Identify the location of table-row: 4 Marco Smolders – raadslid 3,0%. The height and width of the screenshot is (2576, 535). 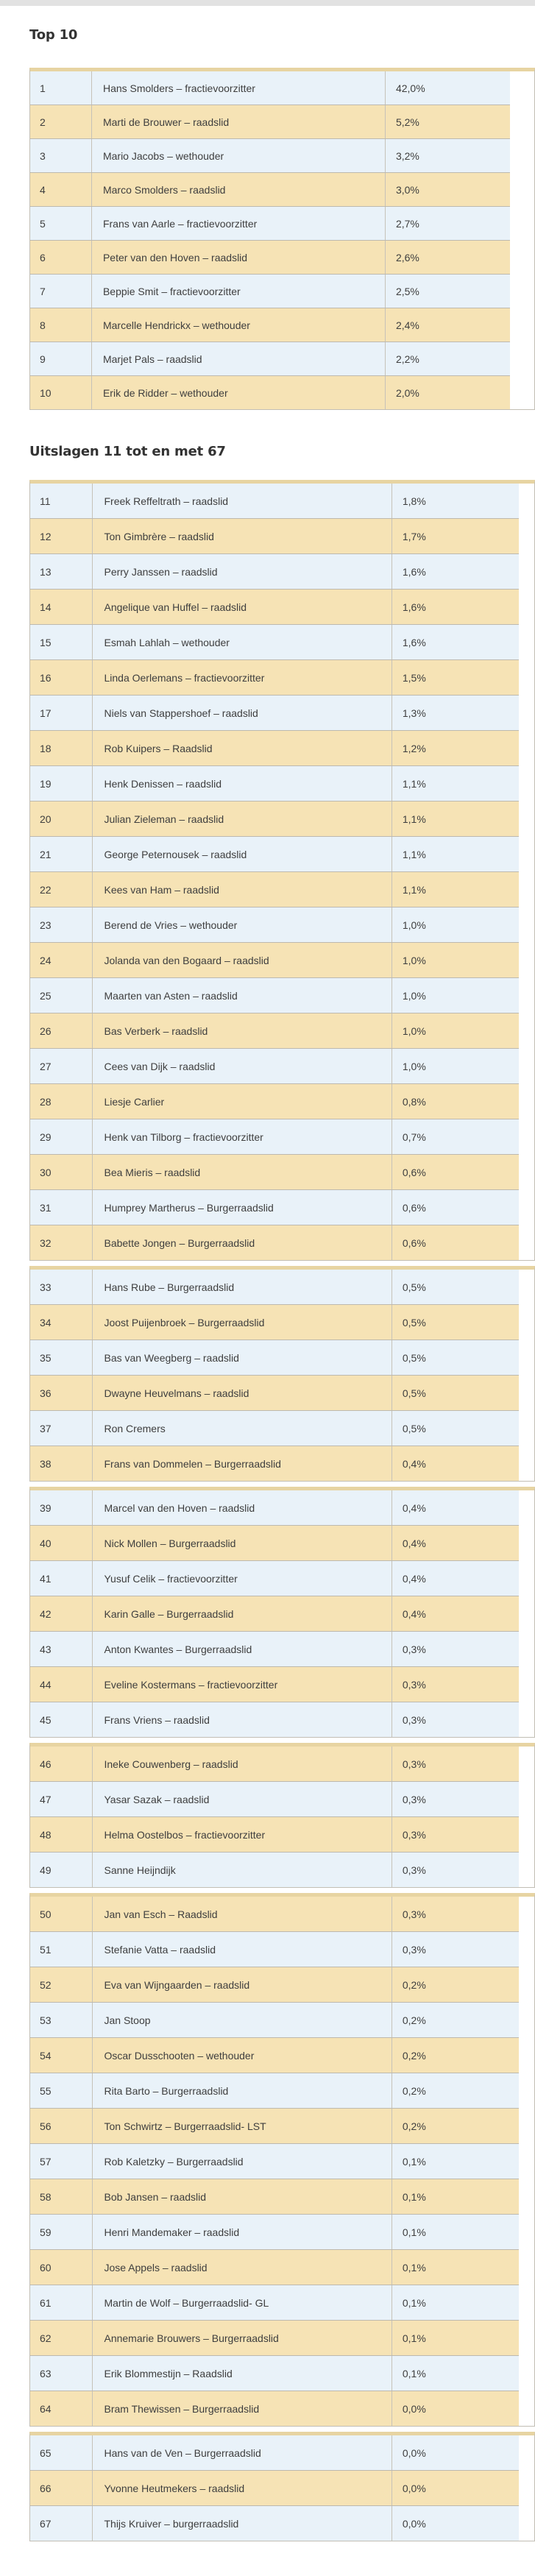
(270, 189).